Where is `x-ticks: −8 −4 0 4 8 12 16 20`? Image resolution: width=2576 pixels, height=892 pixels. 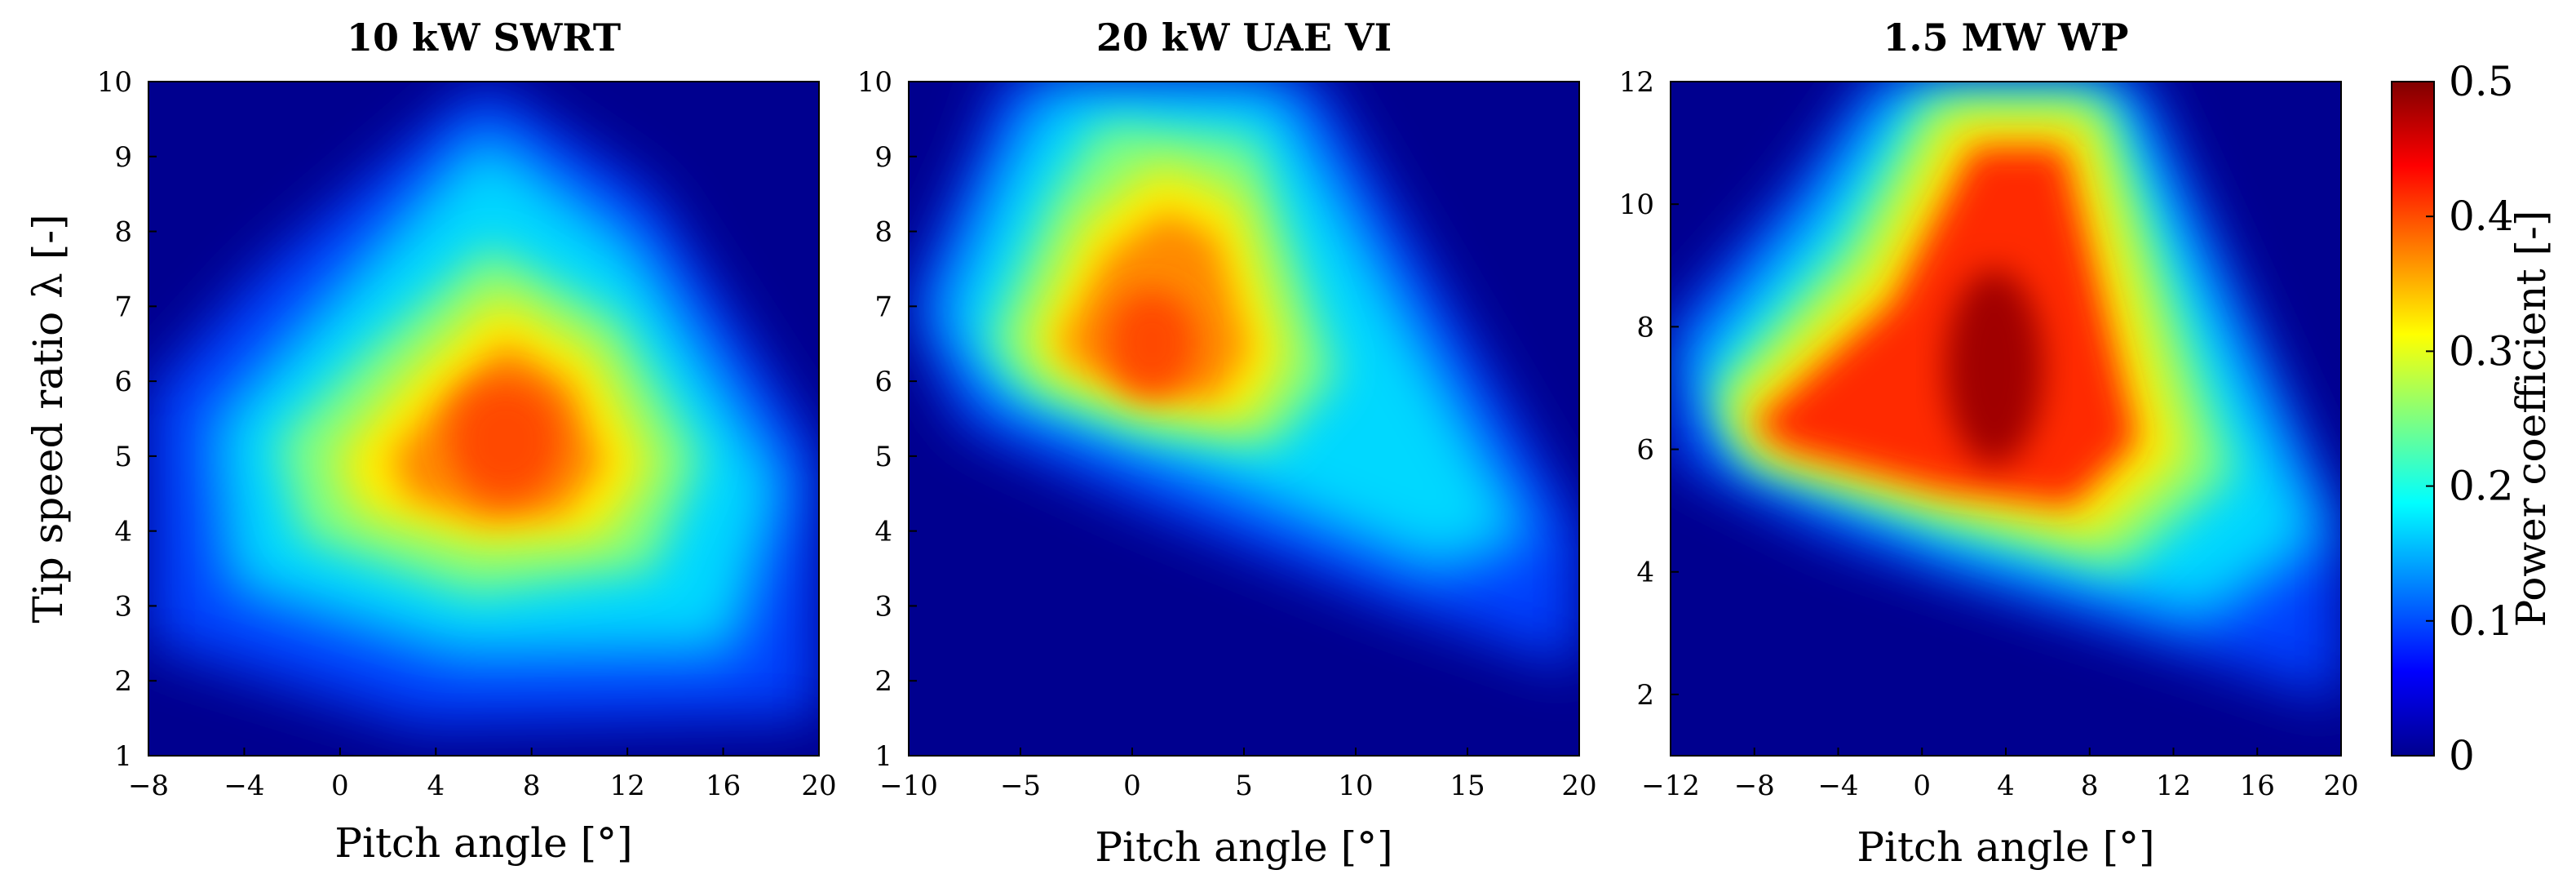
x-ticks: −8 −4 0 4 8 12 16 20 is located at coordinates (482, 775).